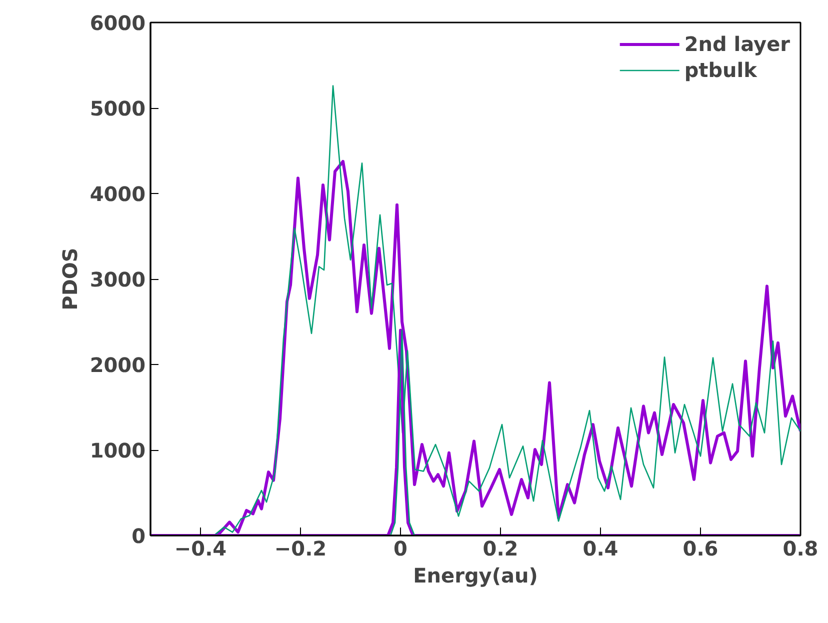 The image size is (828, 623). What do you see at coordinates (737, 44) in the screenshot?
I see `legend-label: 2nd layer` at bounding box center [737, 44].